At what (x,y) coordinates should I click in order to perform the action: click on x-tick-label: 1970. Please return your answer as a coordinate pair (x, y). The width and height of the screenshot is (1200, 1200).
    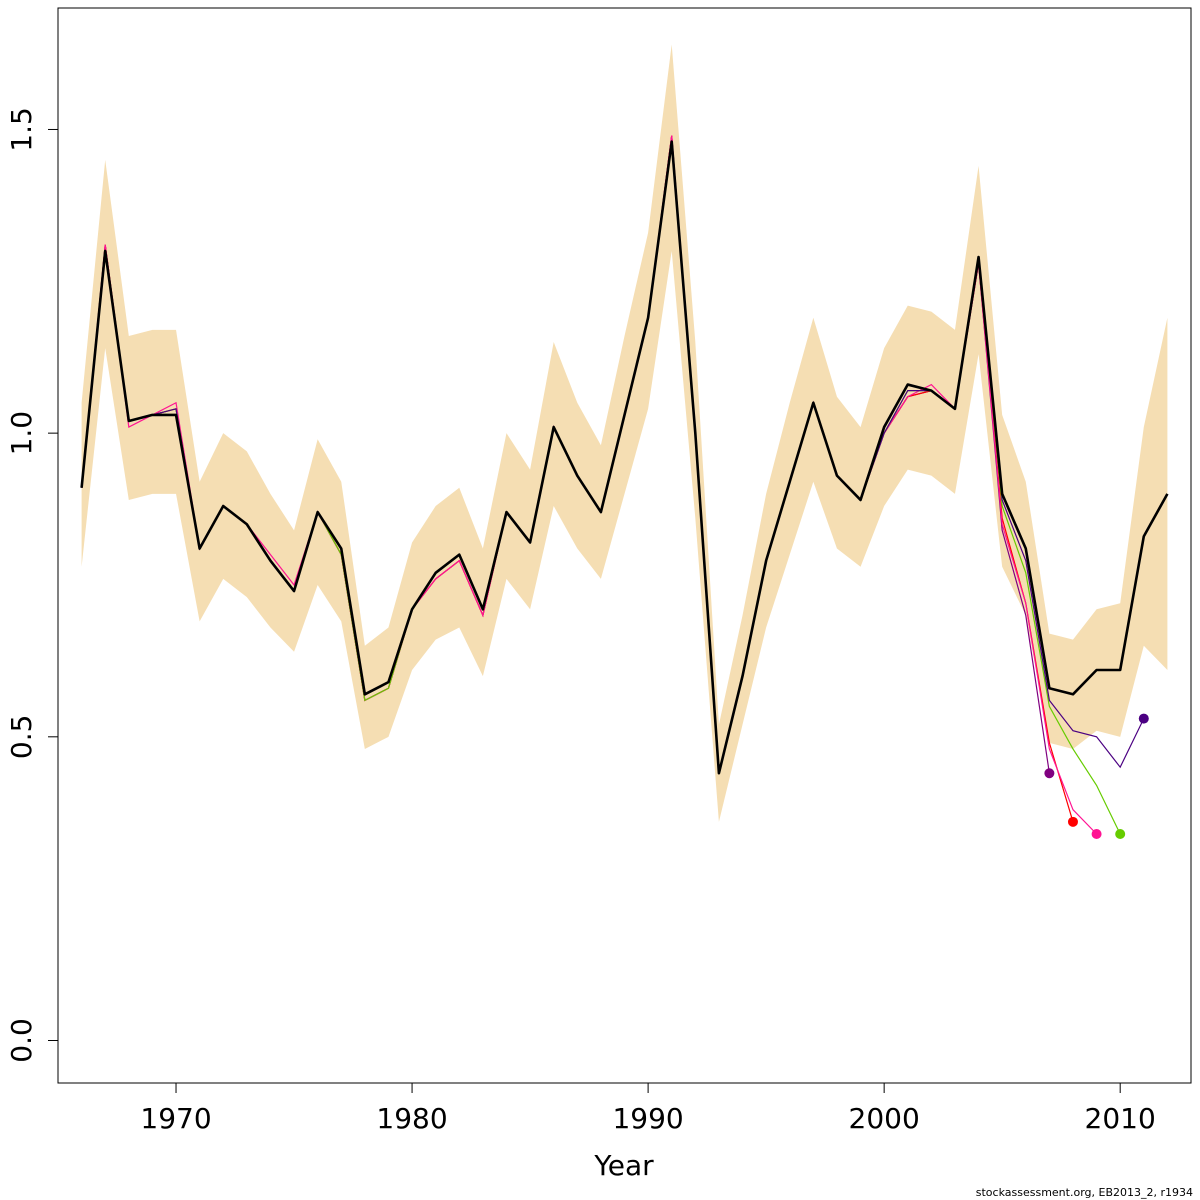
    Looking at the image, I should click on (175, 1118).